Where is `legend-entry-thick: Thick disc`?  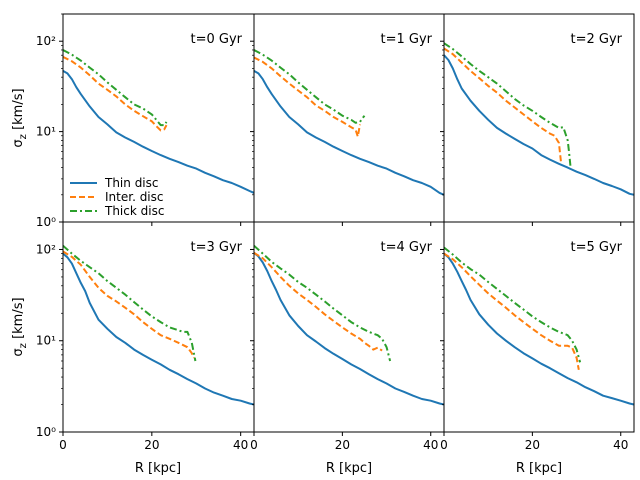
legend-entry-thick: Thick disc is located at coordinates (117, 211).